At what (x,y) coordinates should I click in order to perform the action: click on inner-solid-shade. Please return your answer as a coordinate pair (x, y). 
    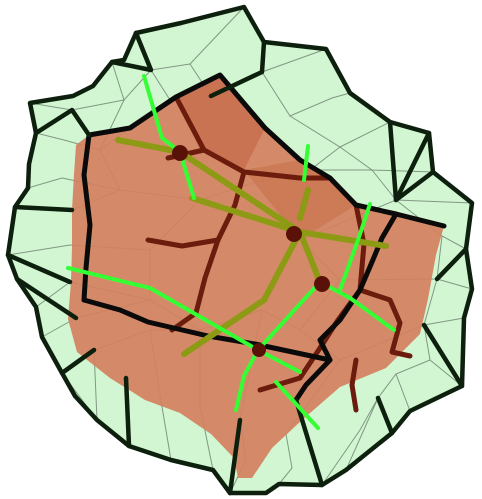
    Looking at the image, I should click on (220, 122).